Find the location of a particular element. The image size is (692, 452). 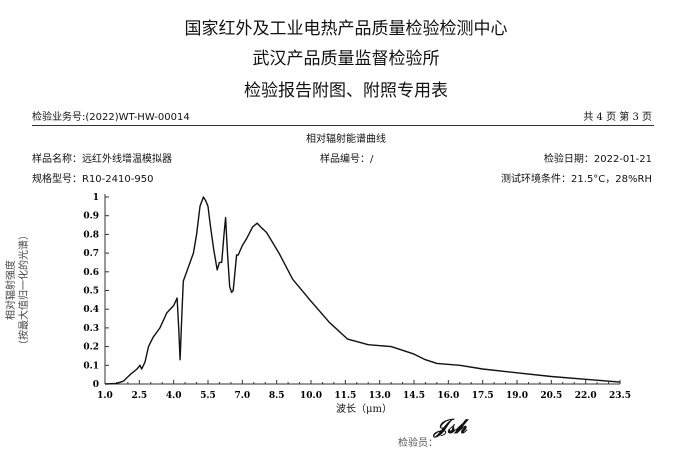

x-tick-label: 11.5 is located at coordinates (345, 396).